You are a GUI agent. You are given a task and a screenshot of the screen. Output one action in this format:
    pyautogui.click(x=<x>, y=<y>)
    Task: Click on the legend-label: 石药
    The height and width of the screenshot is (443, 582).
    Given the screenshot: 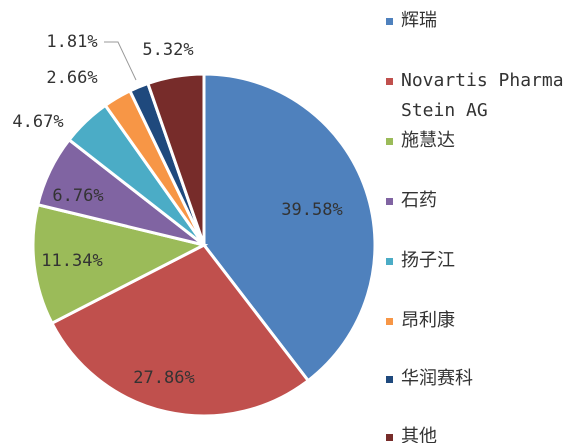 What is the action you would take?
    pyautogui.click(x=419, y=200)
    